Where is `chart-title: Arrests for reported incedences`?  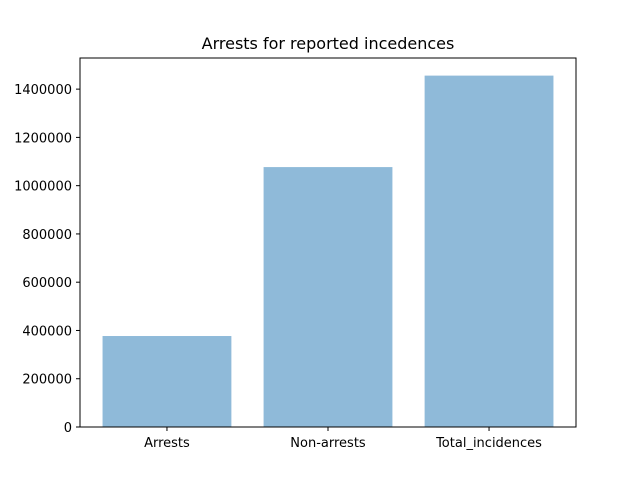
chart-title: Arrests for reported incedences is located at coordinates (328, 43).